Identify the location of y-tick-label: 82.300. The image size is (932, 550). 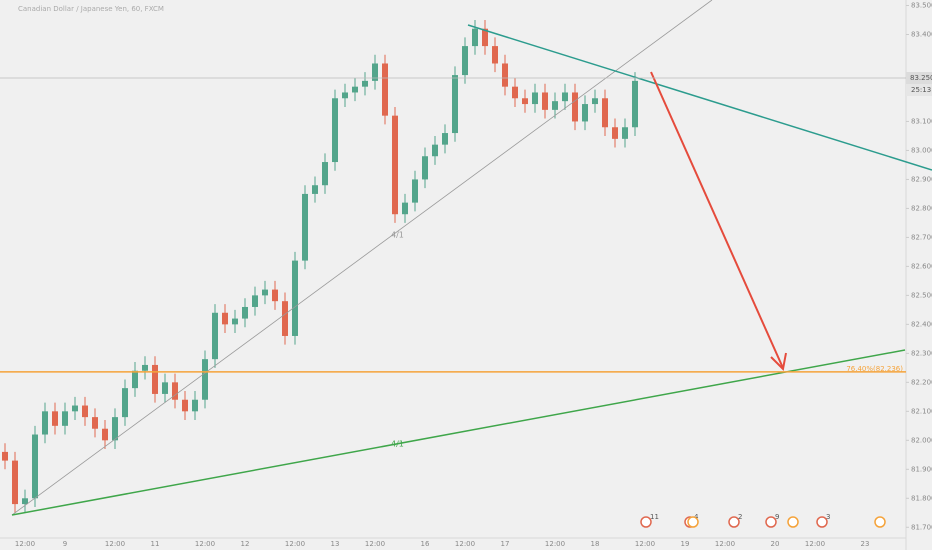
(921, 353).